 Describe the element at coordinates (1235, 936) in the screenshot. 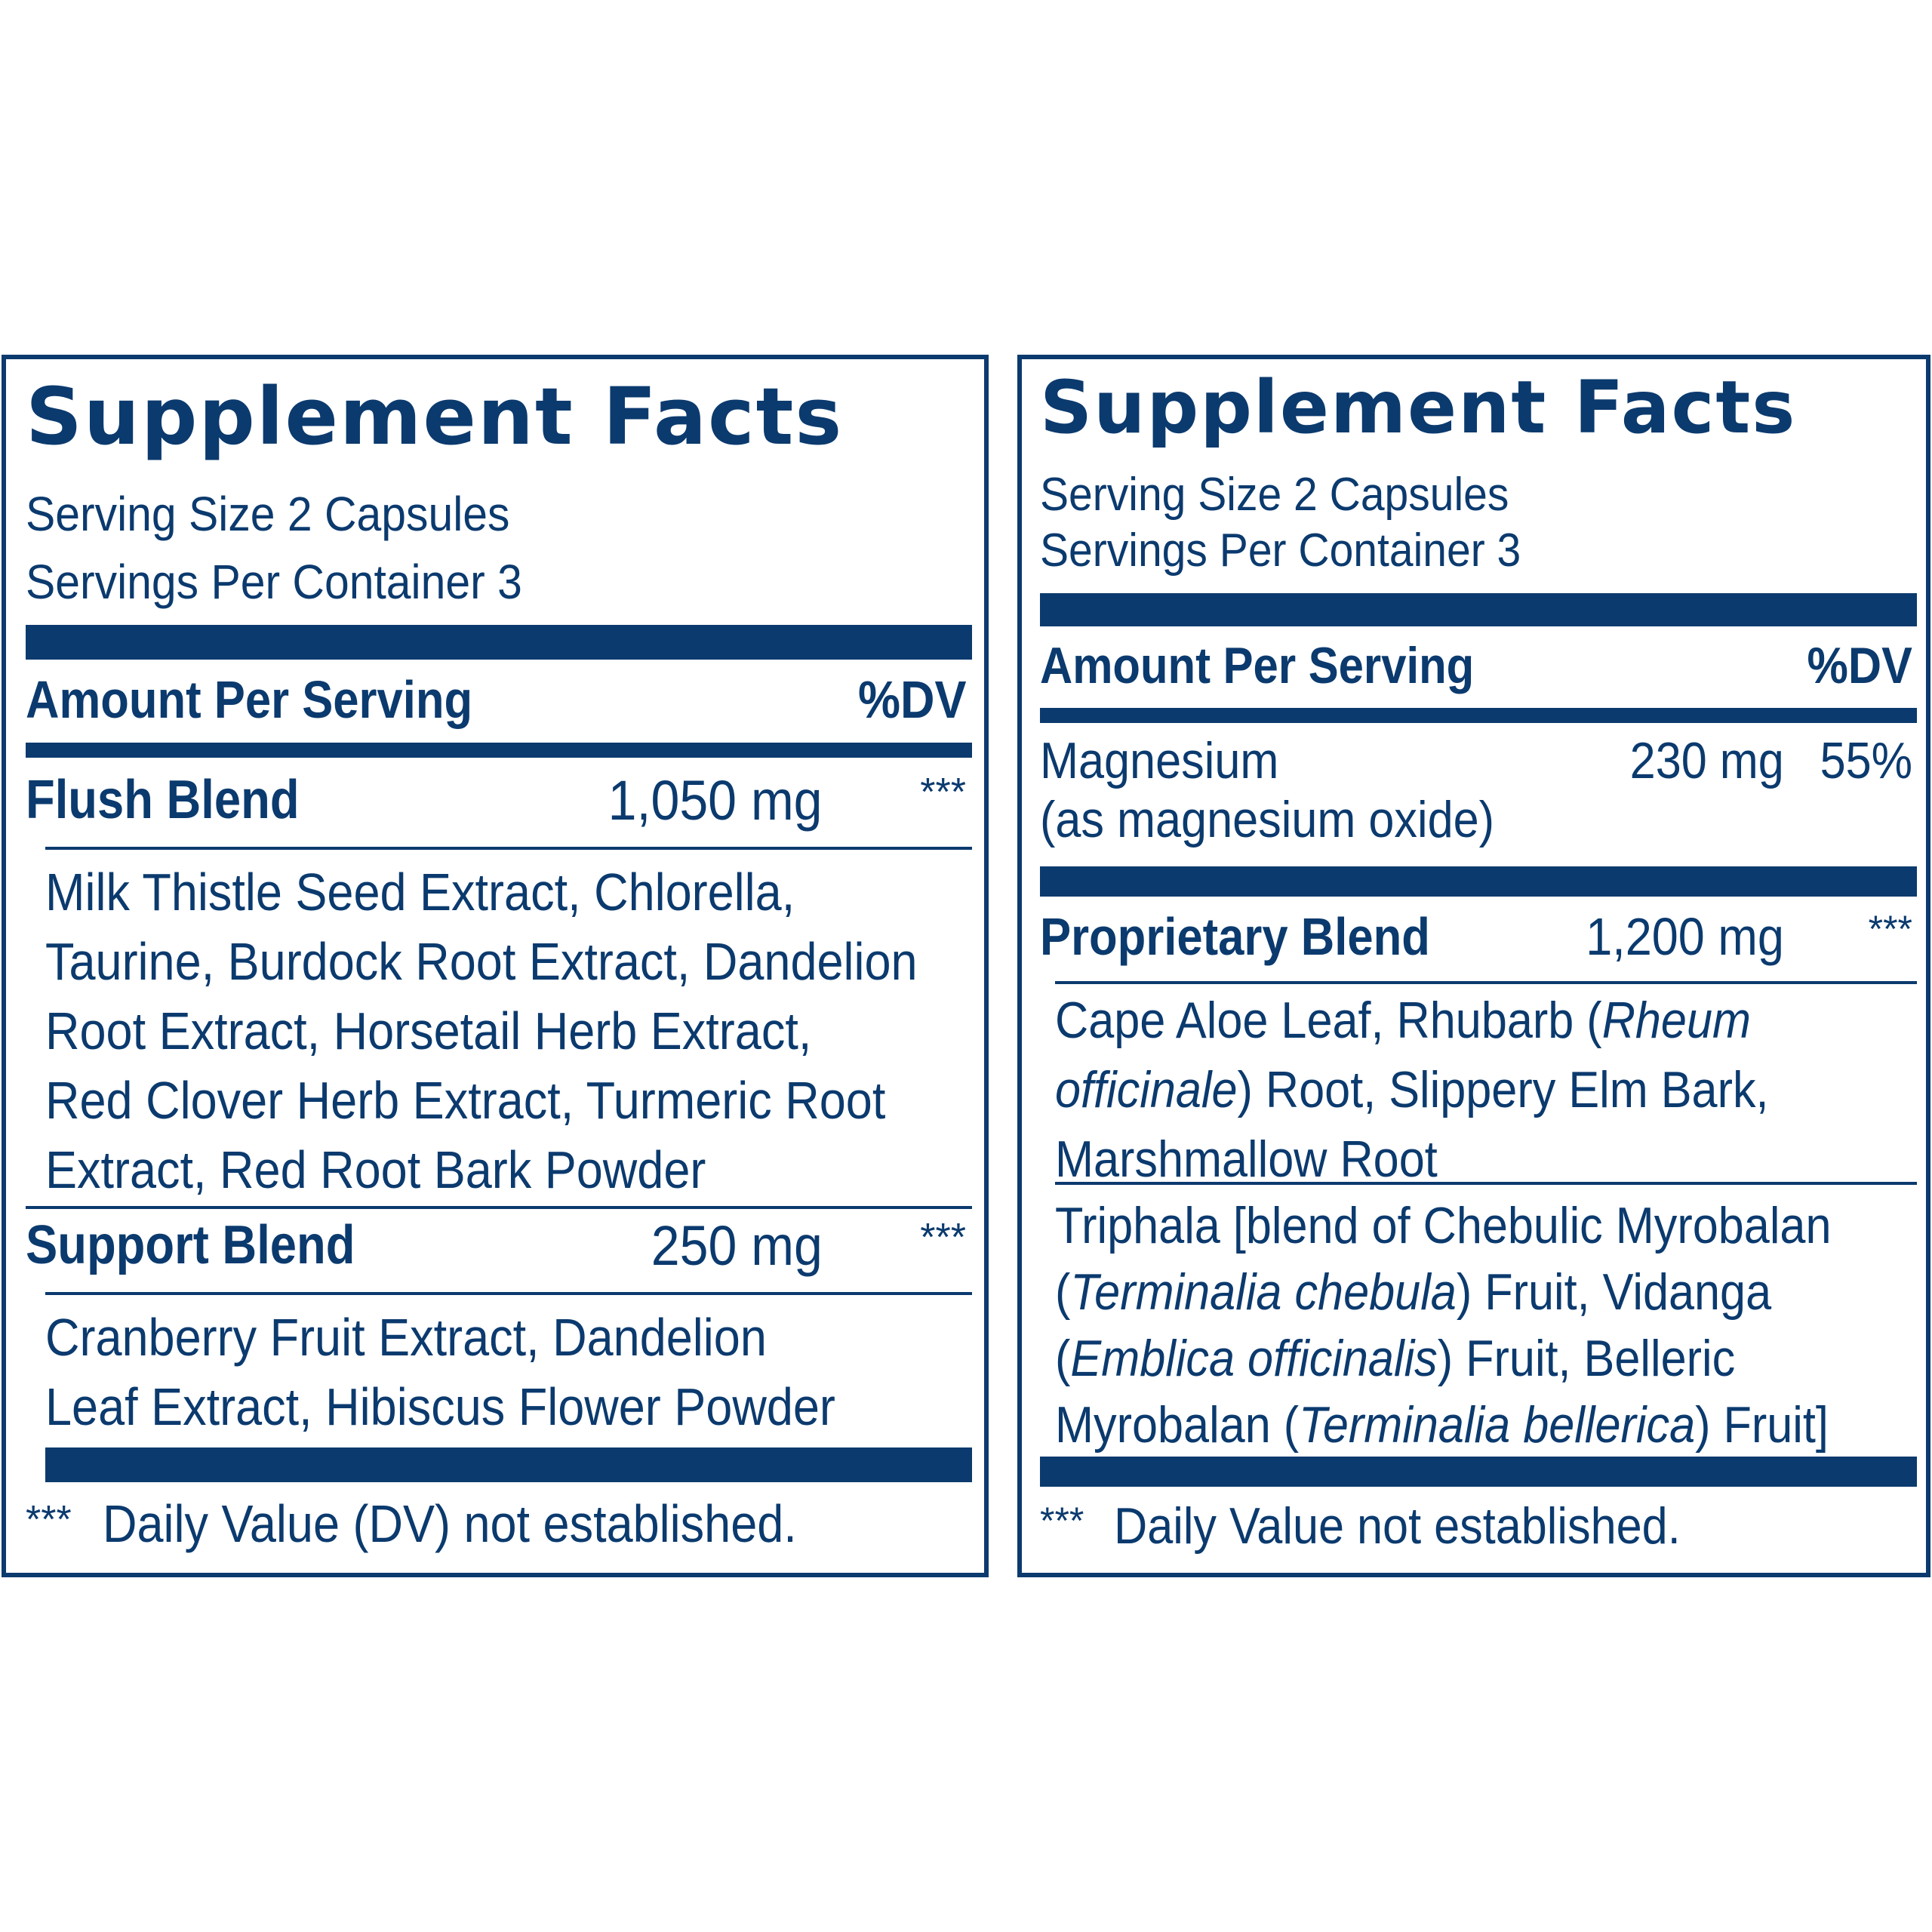

I see `proprietary-blend-name: Proprietary Blend` at that location.